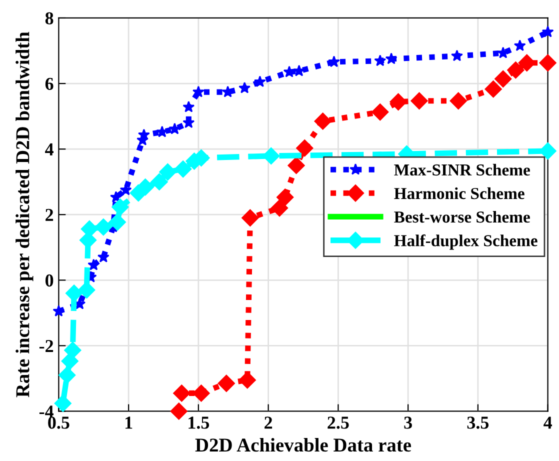 The image size is (559, 461). Describe the element at coordinates (46, 412) in the screenshot. I see `y-tick-label: -4` at that location.